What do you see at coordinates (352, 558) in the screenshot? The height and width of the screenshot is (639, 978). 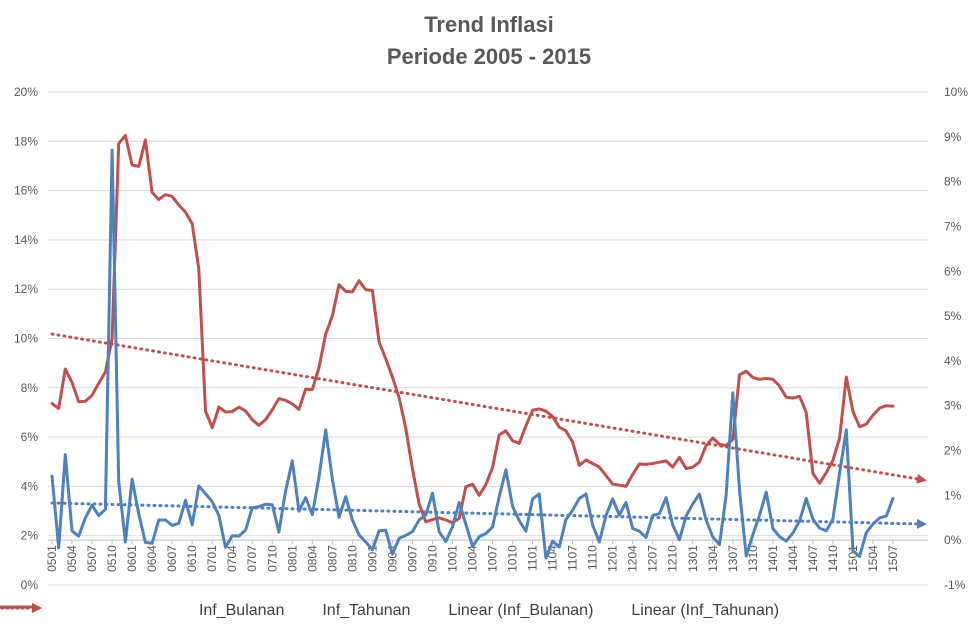 I see `x-tick-label: 0810` at bounding box center [352, 558].